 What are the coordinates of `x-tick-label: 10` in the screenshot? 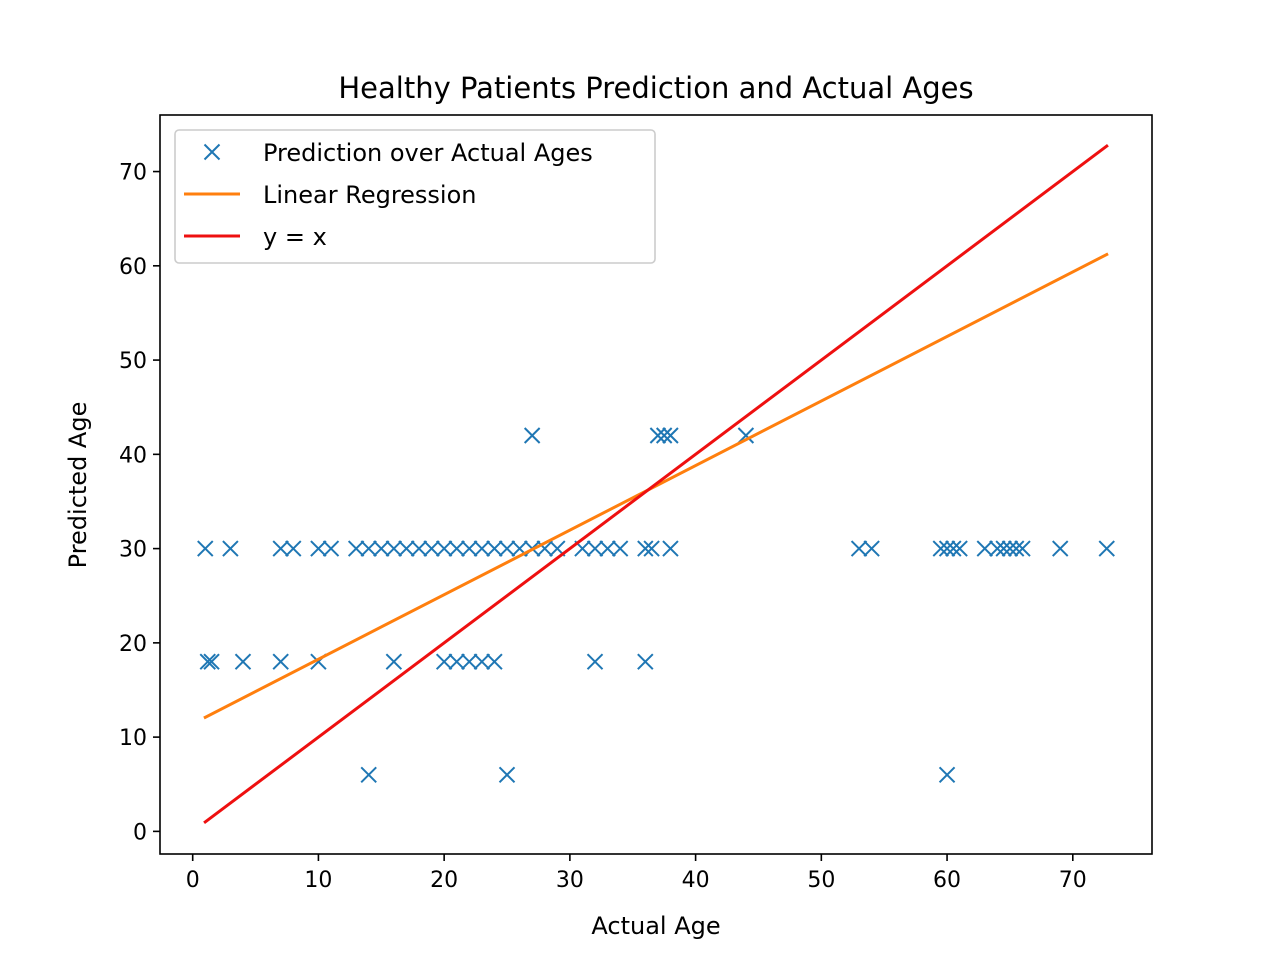 It's located at (318, 880).